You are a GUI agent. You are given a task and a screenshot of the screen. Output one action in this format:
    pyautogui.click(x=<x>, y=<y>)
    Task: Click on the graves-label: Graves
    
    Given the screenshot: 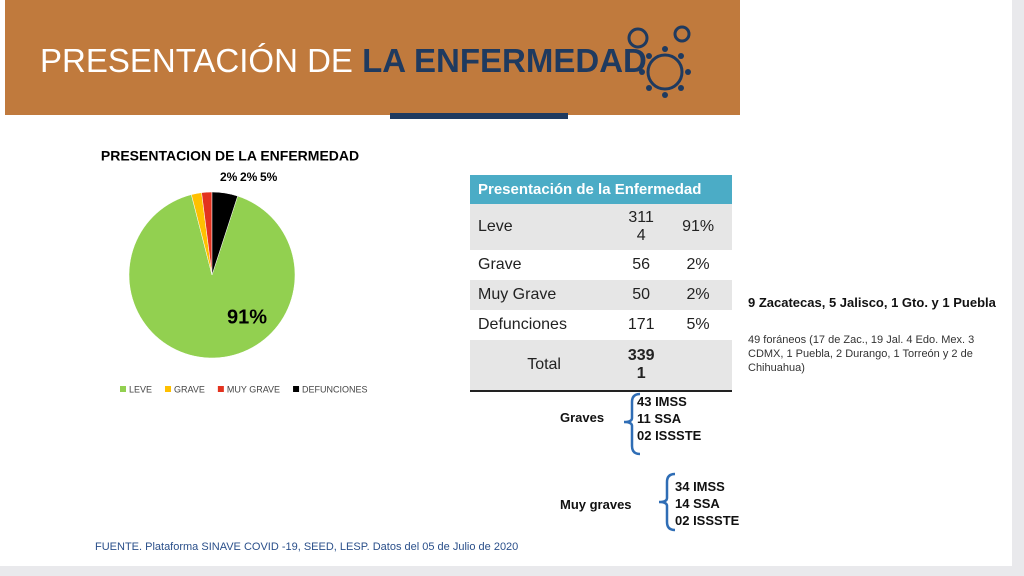 What is the action you would take?
    pyautogui.click(x=582, y=417)
    